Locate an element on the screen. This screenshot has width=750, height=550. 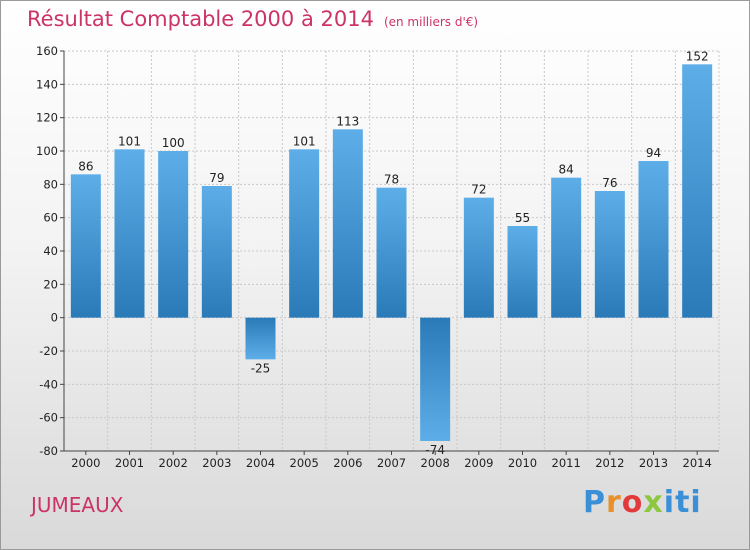
y-tick-label: -40 is located at coordinates (48, 384).